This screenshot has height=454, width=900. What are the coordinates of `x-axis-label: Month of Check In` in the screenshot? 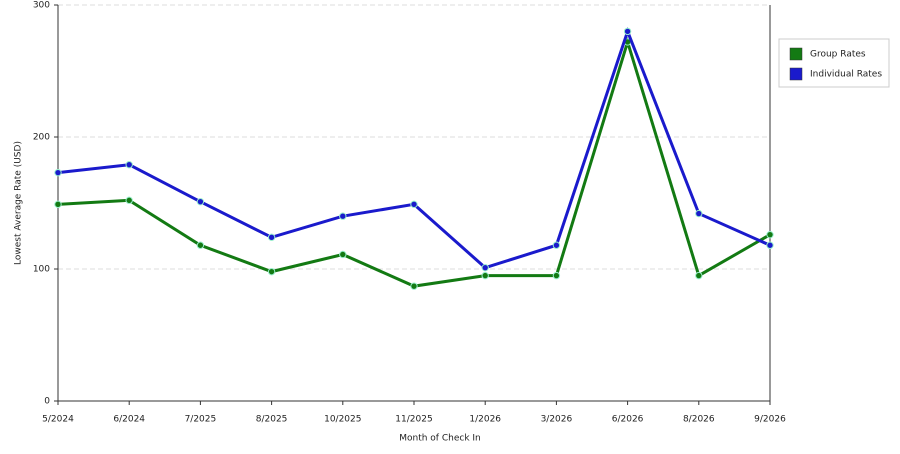 It's located at (440, 439).